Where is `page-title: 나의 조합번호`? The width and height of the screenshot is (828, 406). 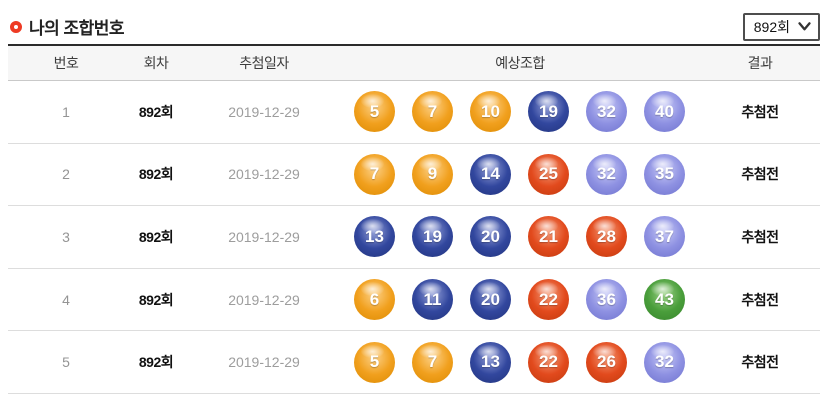 page-title: 나의 조합번호 is located at coordinates (77, 28).